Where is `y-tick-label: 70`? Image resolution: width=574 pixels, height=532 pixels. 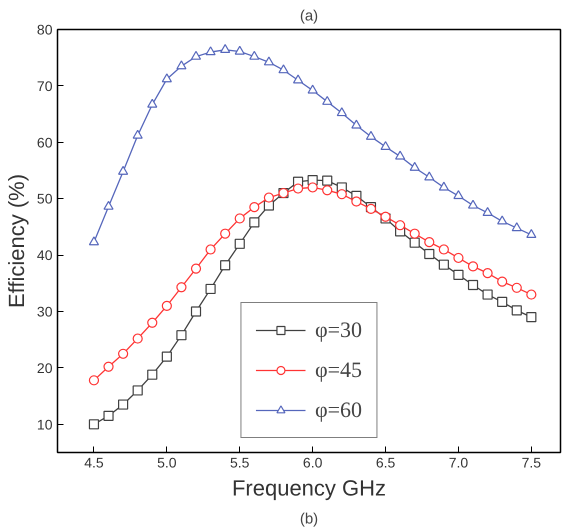
y-tick-label: 70 is located at coordinates (44, 86).